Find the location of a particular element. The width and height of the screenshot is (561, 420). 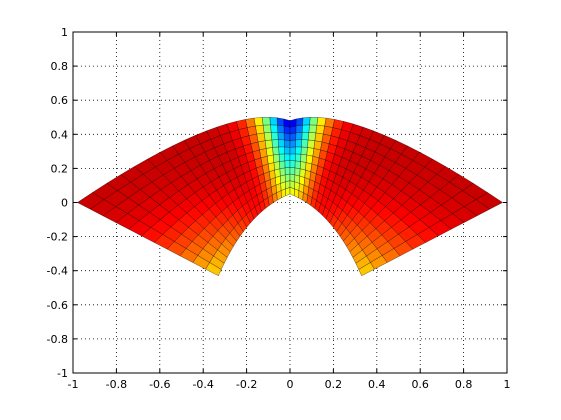

y-tick-label: 0 is located at coordinates (64, 203).